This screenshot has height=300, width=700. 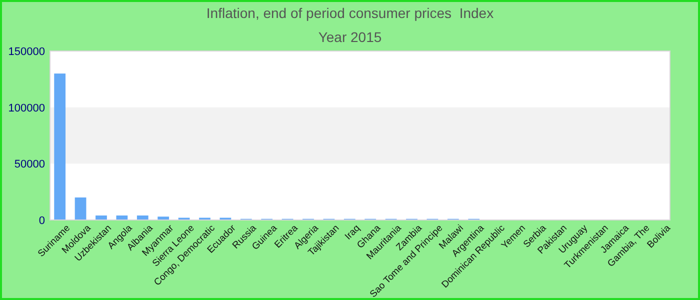 What do you see at coordinates (41, 221) in the screenshot?
I see `y-tick-label: 0` at bounding box center [41, 221].